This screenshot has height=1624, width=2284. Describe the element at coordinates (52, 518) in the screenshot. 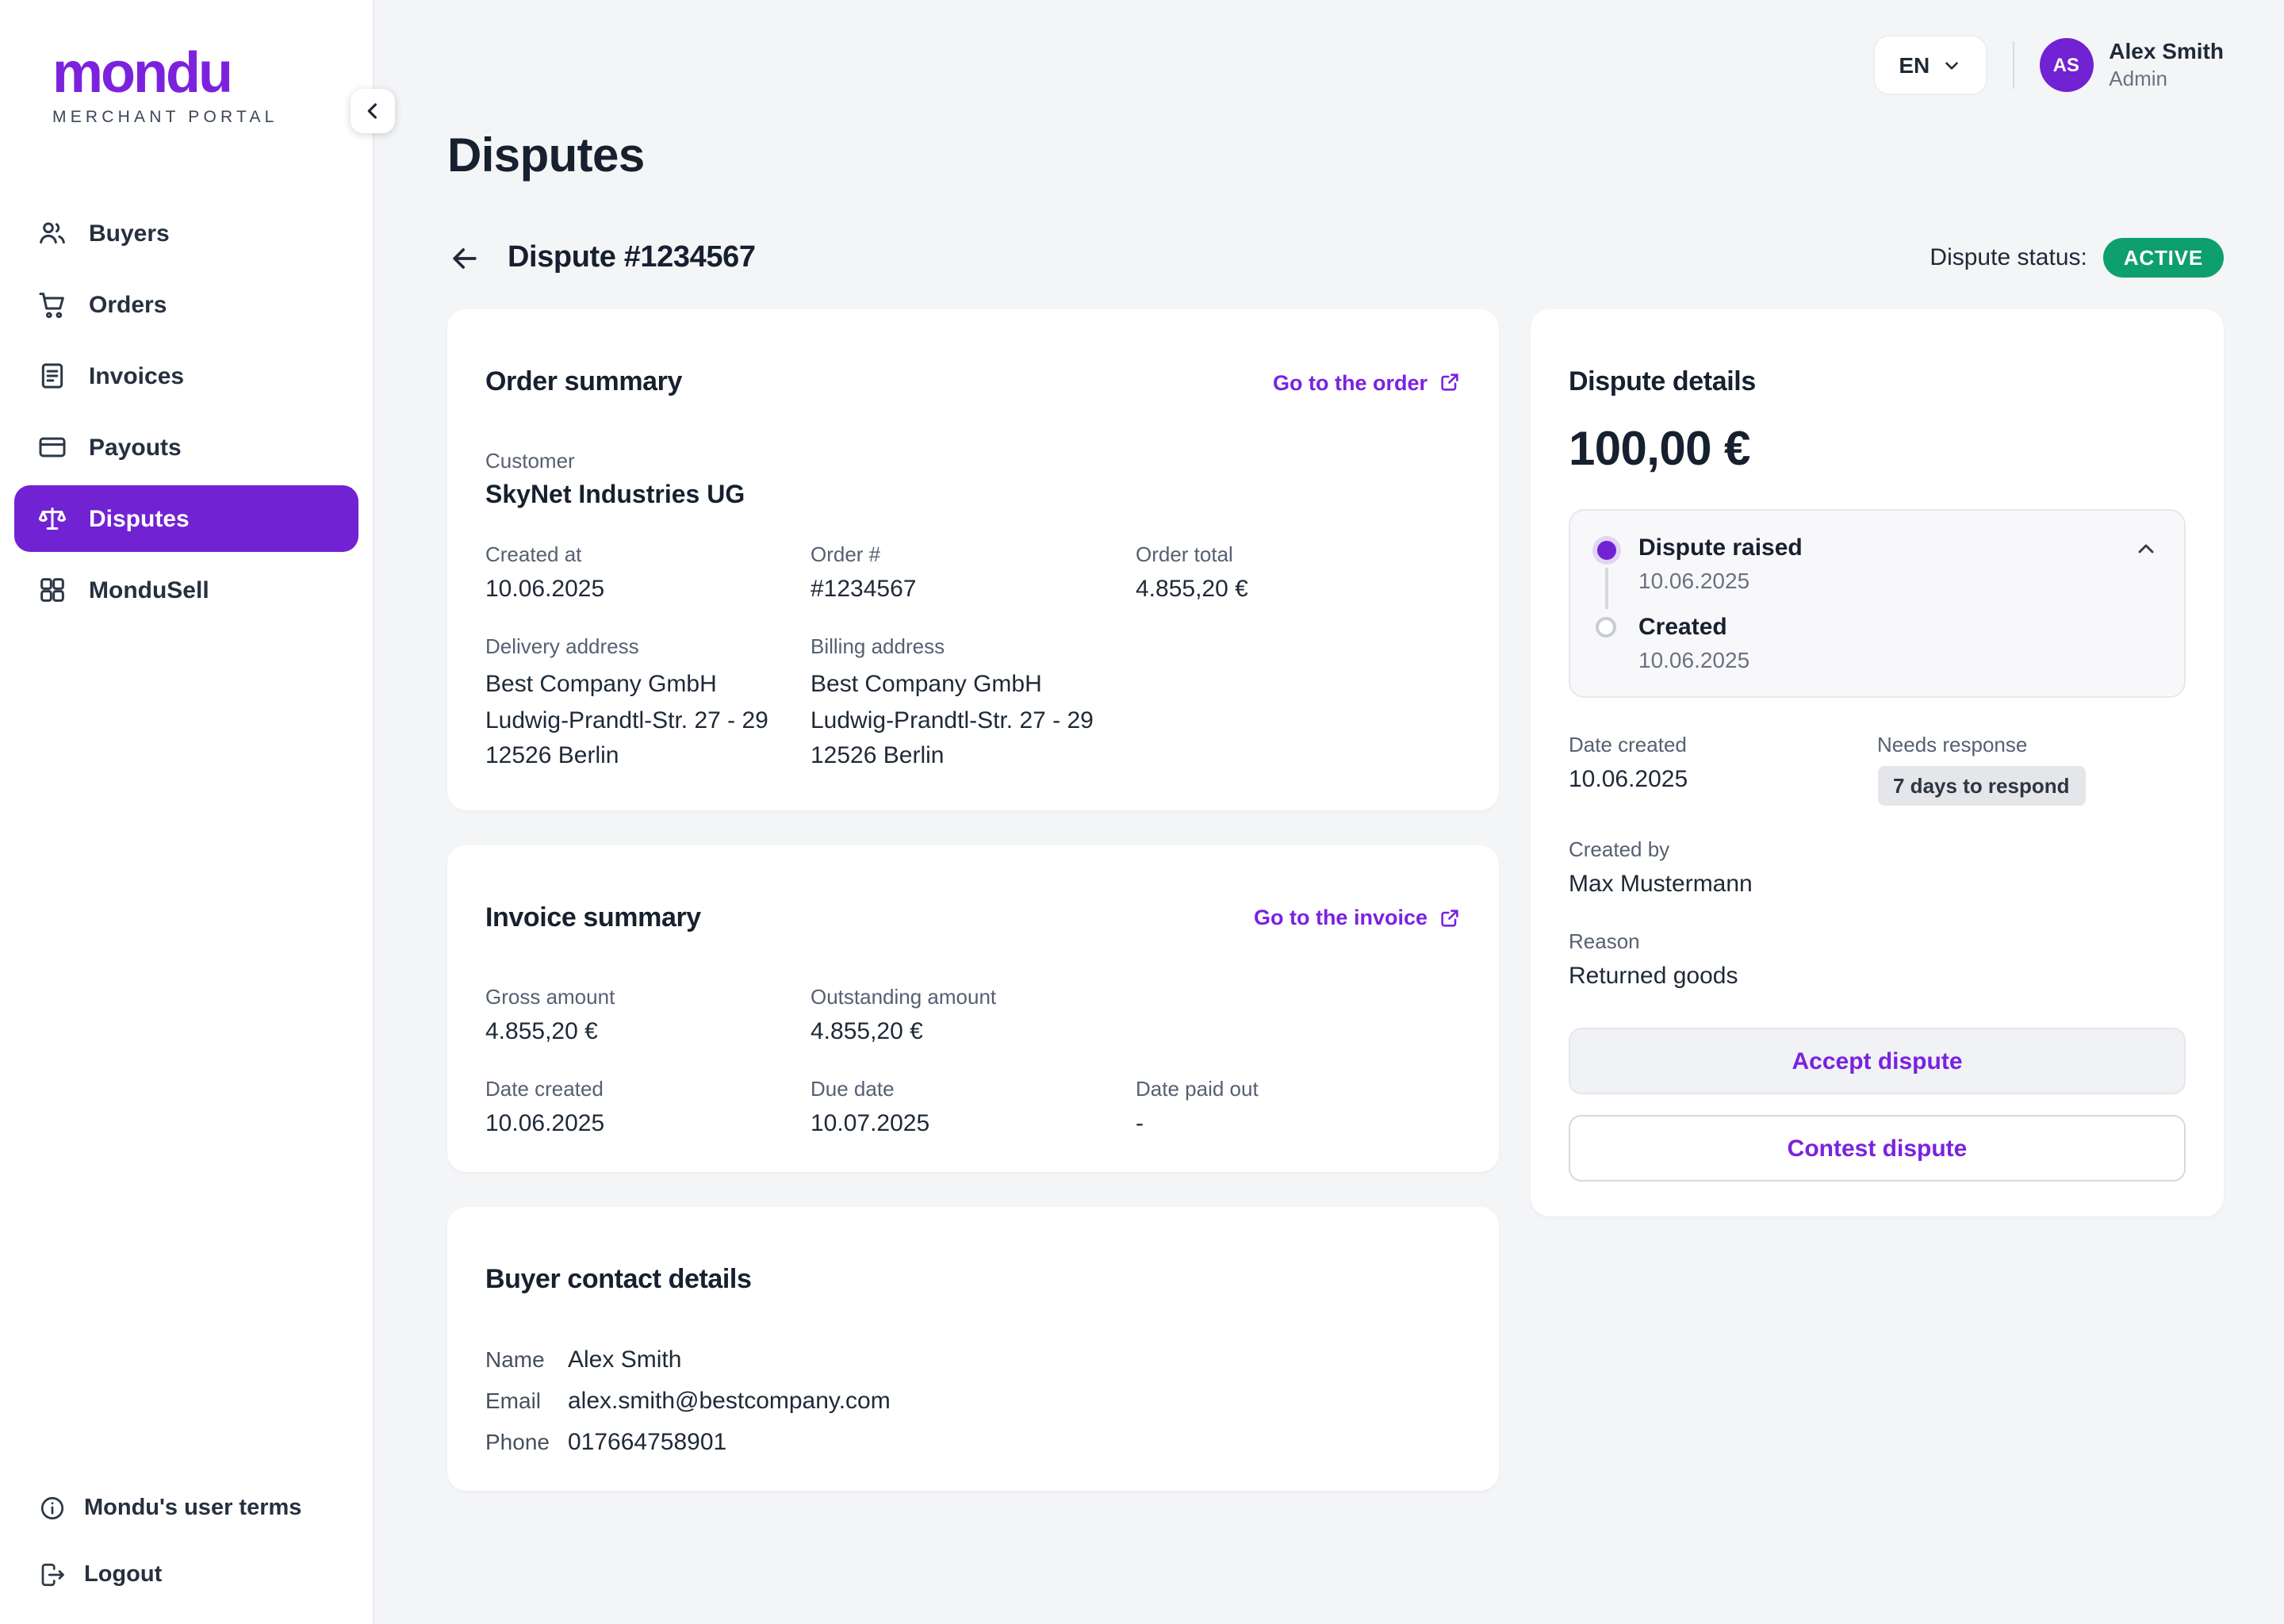

I see `scale-icon` at that location.